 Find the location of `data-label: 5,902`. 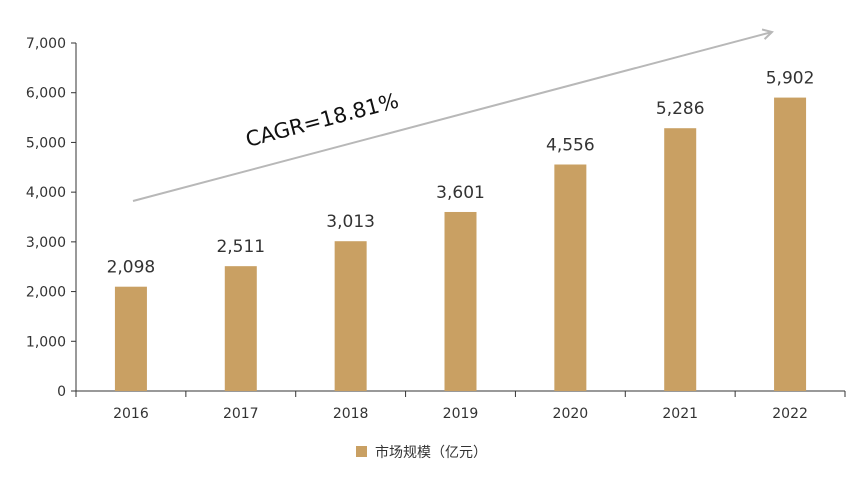

data-label: 5,902 is located at coordinates (790, 79).